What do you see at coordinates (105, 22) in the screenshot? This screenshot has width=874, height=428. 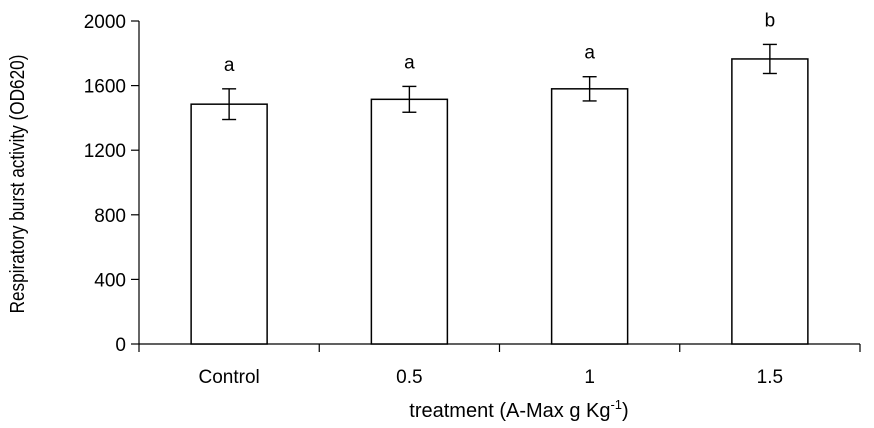 I see `y-tick-label: 2000` at bounding box center [105, 22].